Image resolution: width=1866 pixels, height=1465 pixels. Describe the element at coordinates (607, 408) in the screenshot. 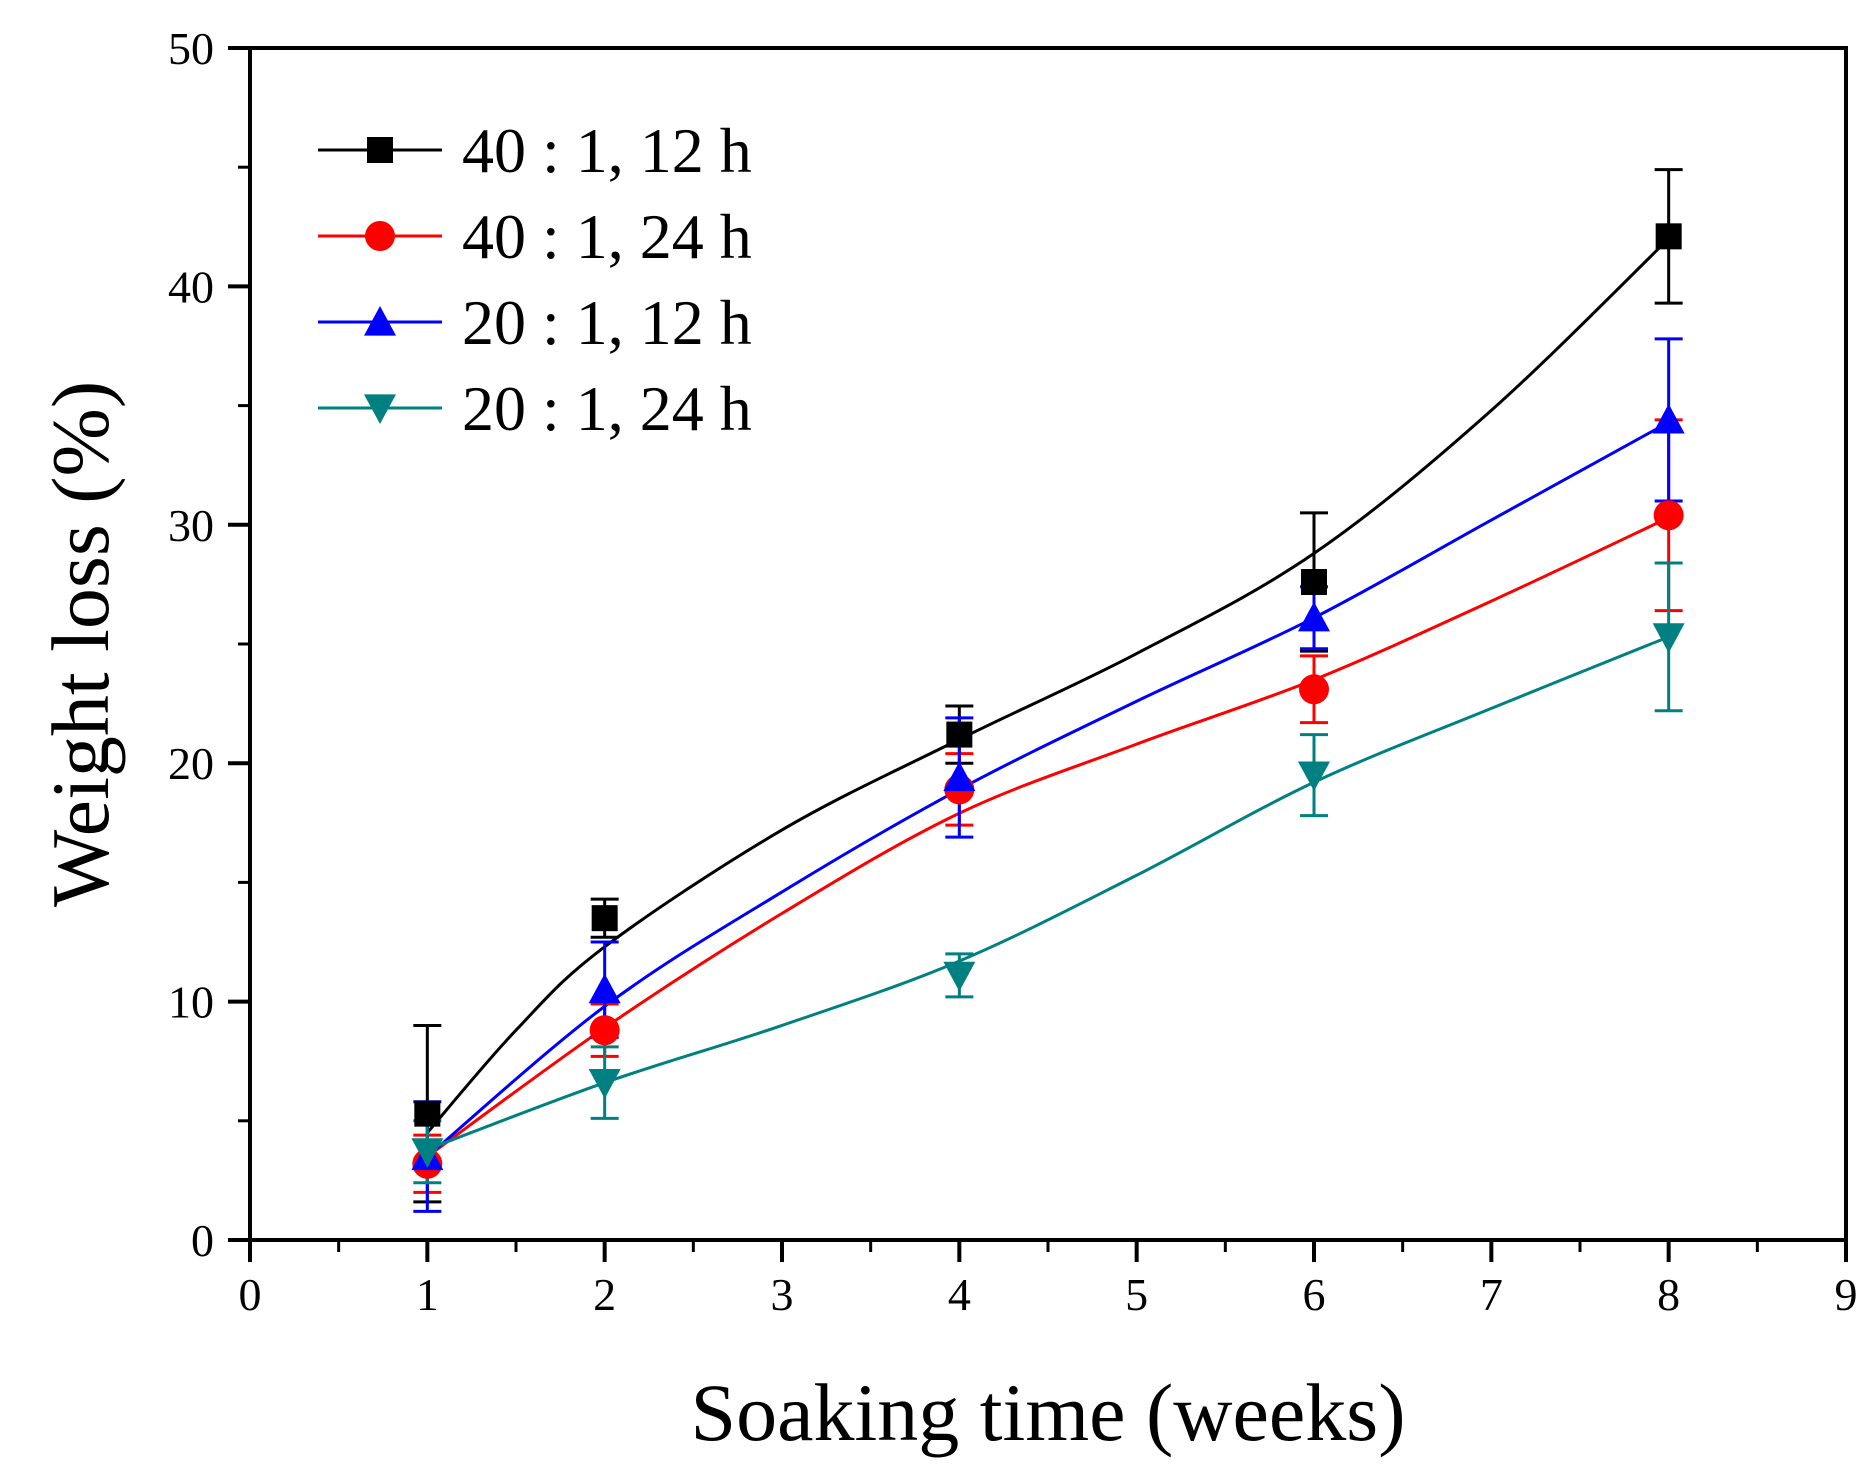

I see `legend-label: 20 : 1, 24 h` at that location.